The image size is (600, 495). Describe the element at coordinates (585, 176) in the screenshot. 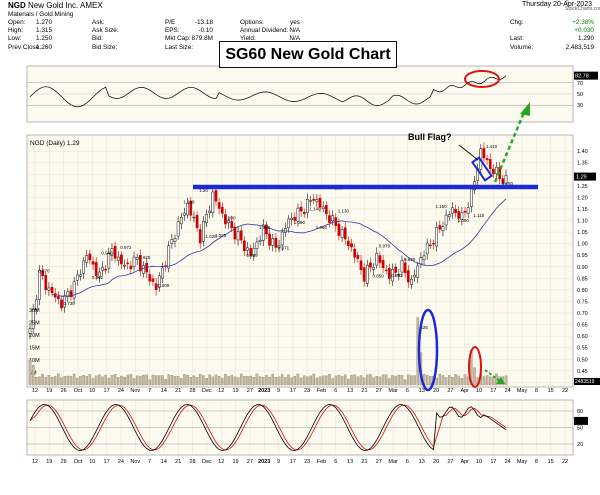

I see `price-last-box` at that location.